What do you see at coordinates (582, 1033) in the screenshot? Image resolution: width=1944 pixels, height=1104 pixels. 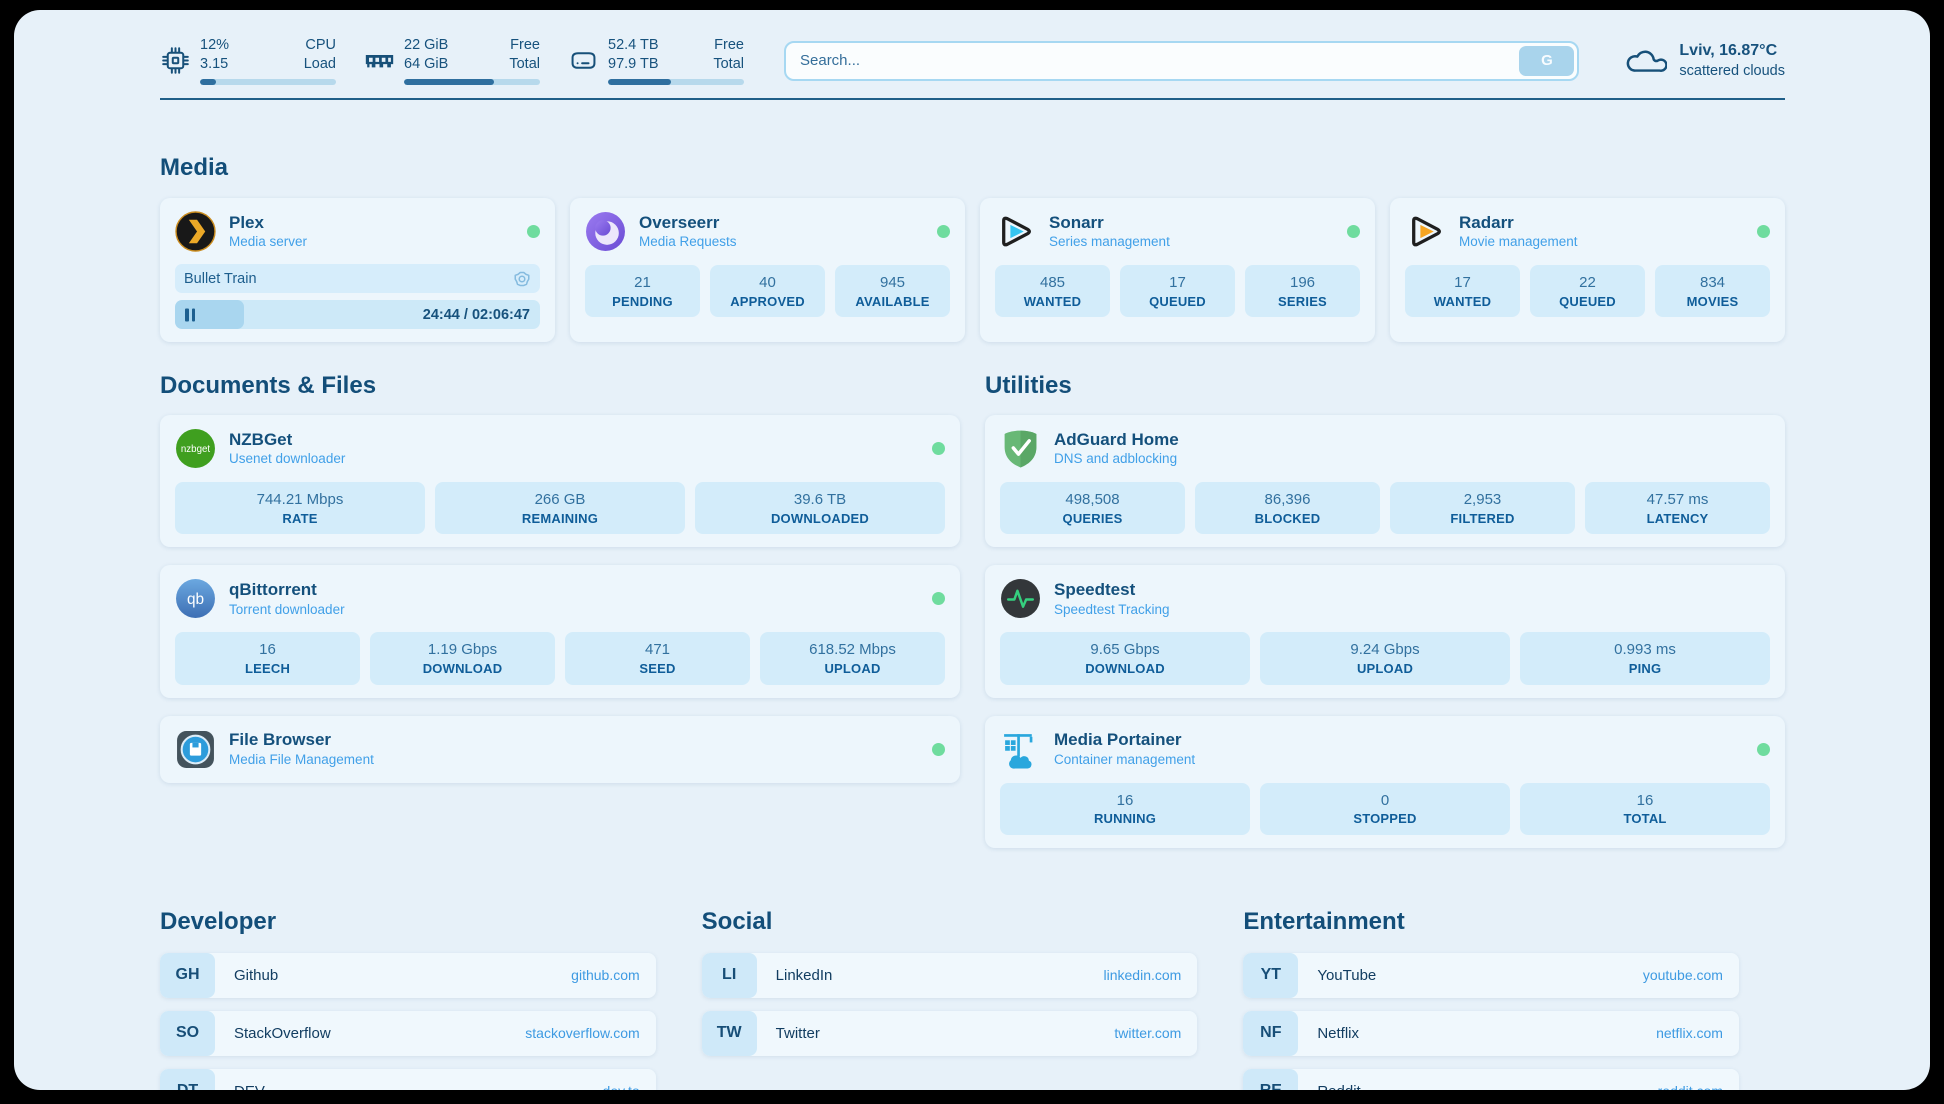 I see `bookmark-url: stackoverflow.com` at bounding box center [582, 1033].